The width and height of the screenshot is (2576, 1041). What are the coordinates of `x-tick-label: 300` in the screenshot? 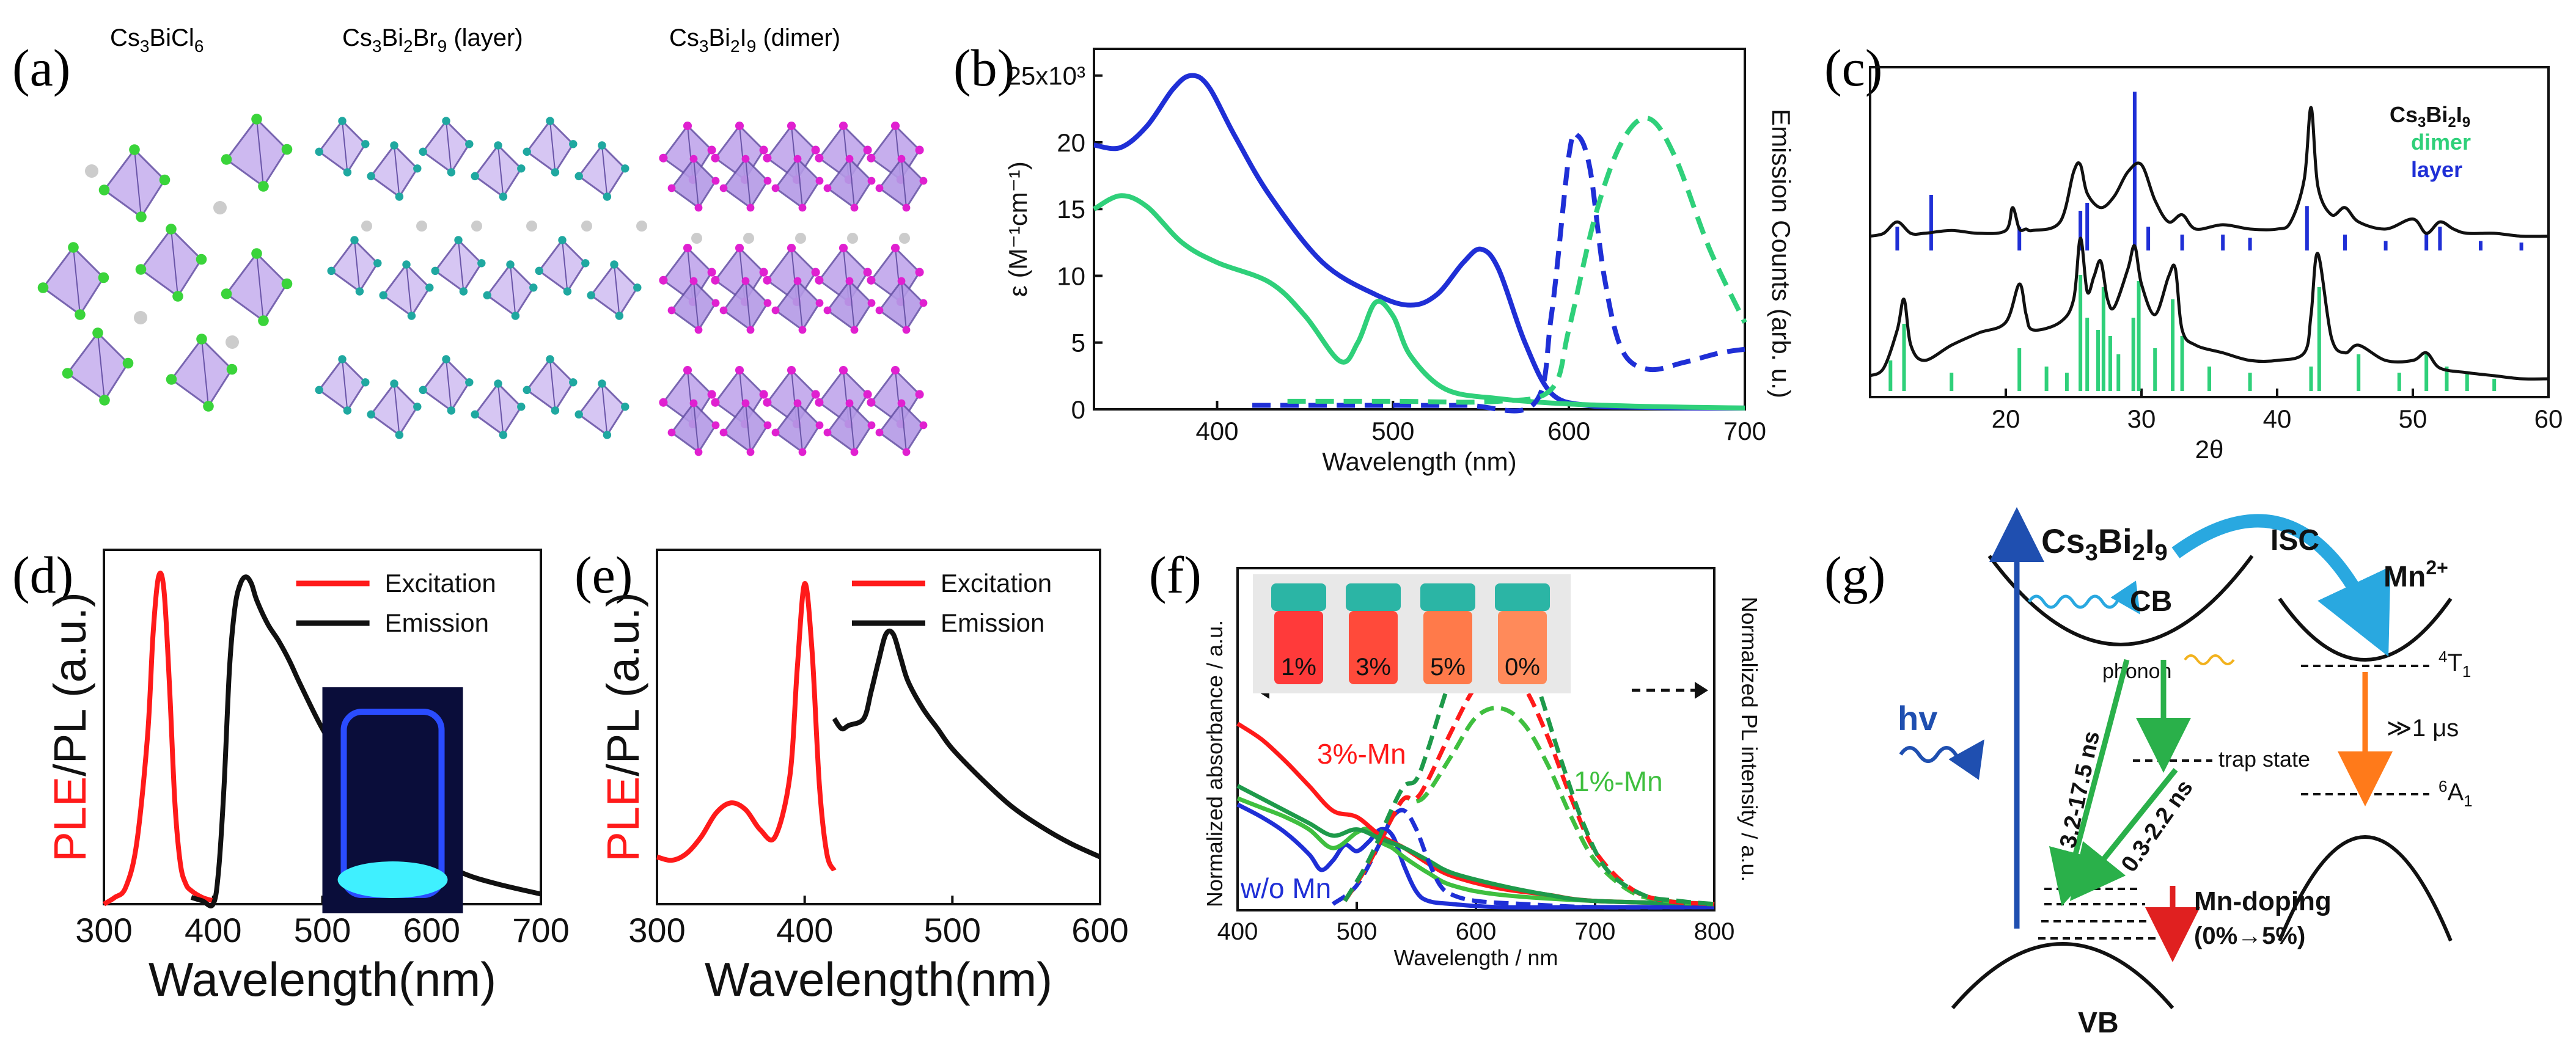 It's located at (103, 930).